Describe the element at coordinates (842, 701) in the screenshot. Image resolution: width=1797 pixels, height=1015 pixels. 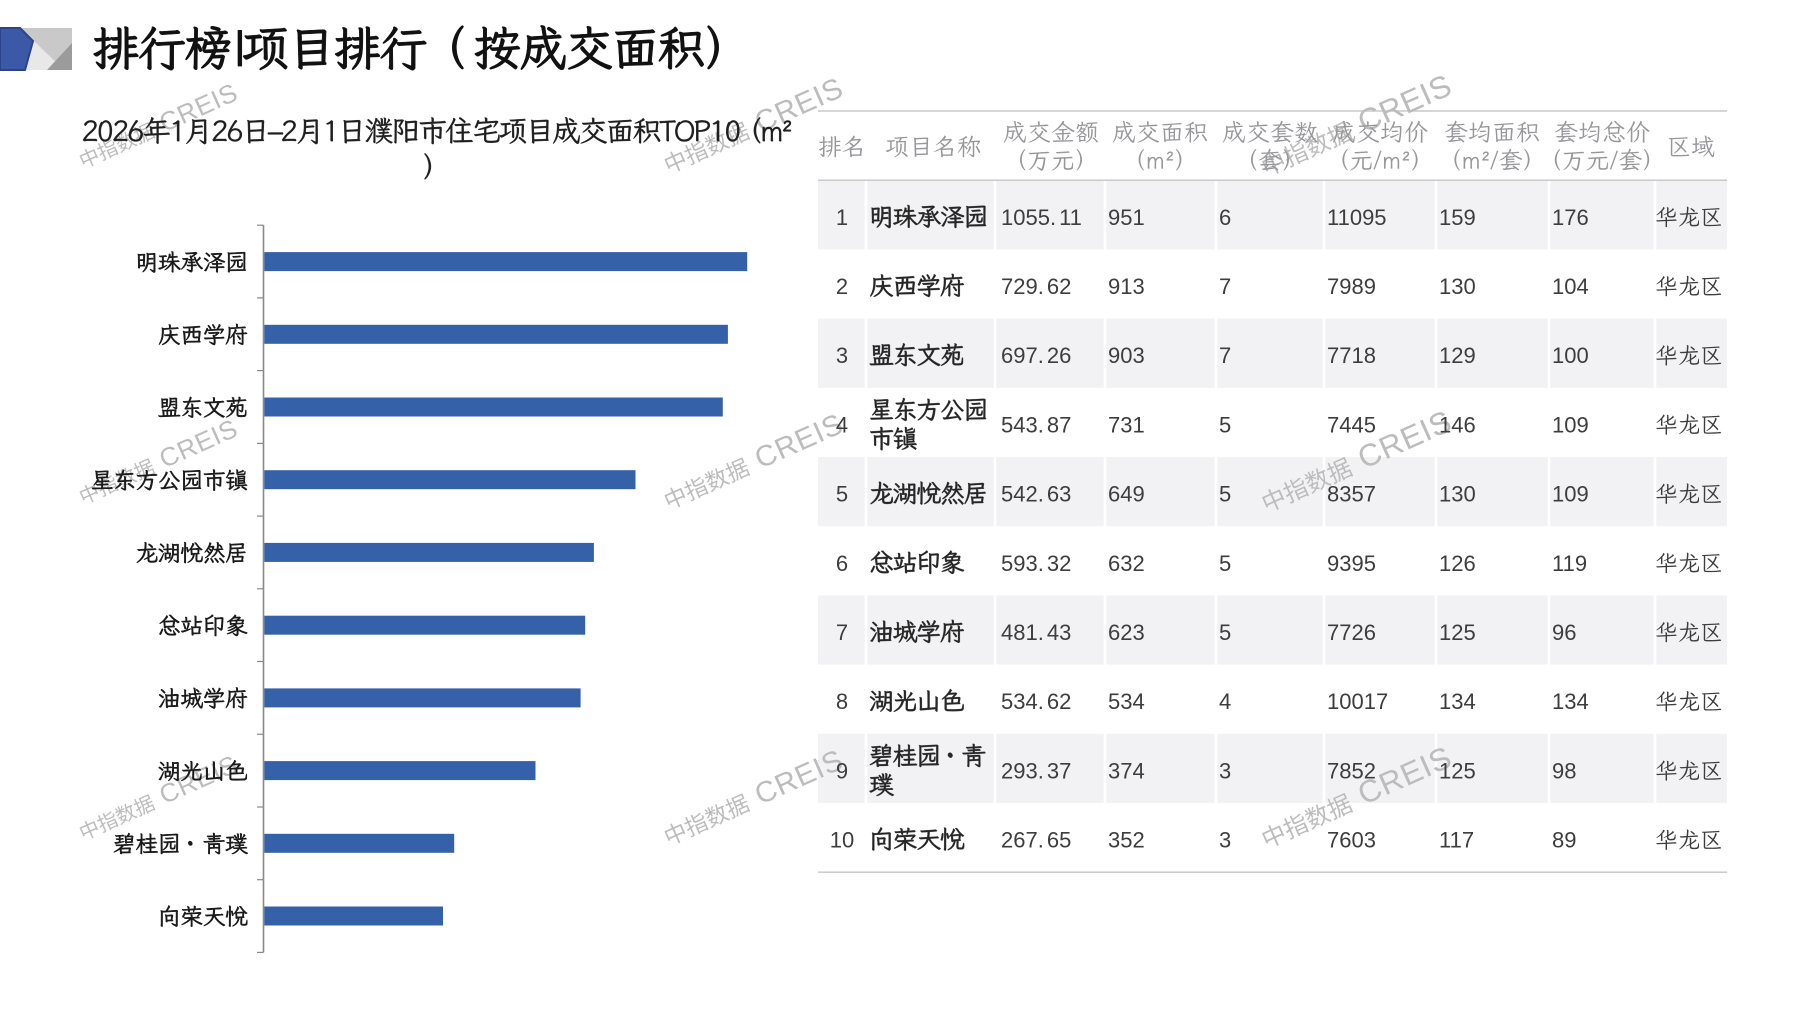
I see `svg-text: 8` at that location.